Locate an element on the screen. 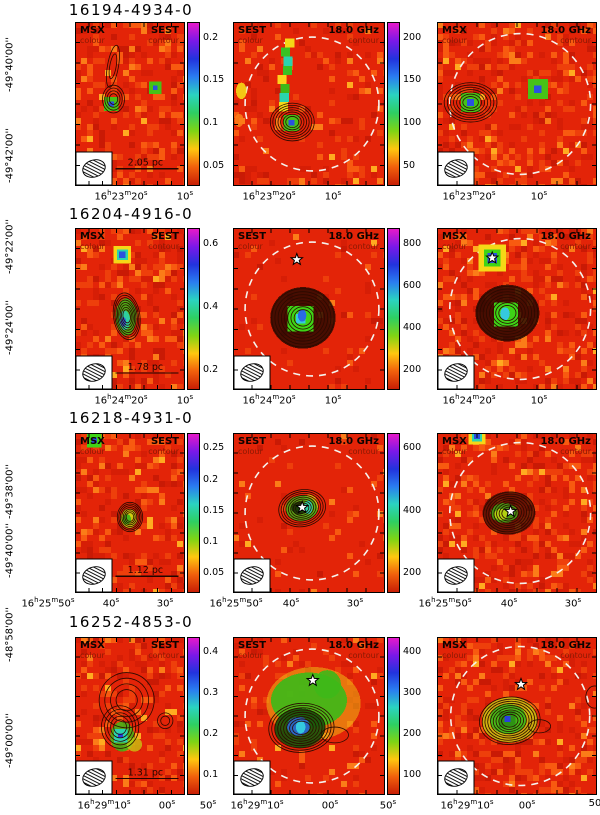 This screenshot has width=600, height=815. row-title: 16252-4853-0 is located at coordinates (131, 622).